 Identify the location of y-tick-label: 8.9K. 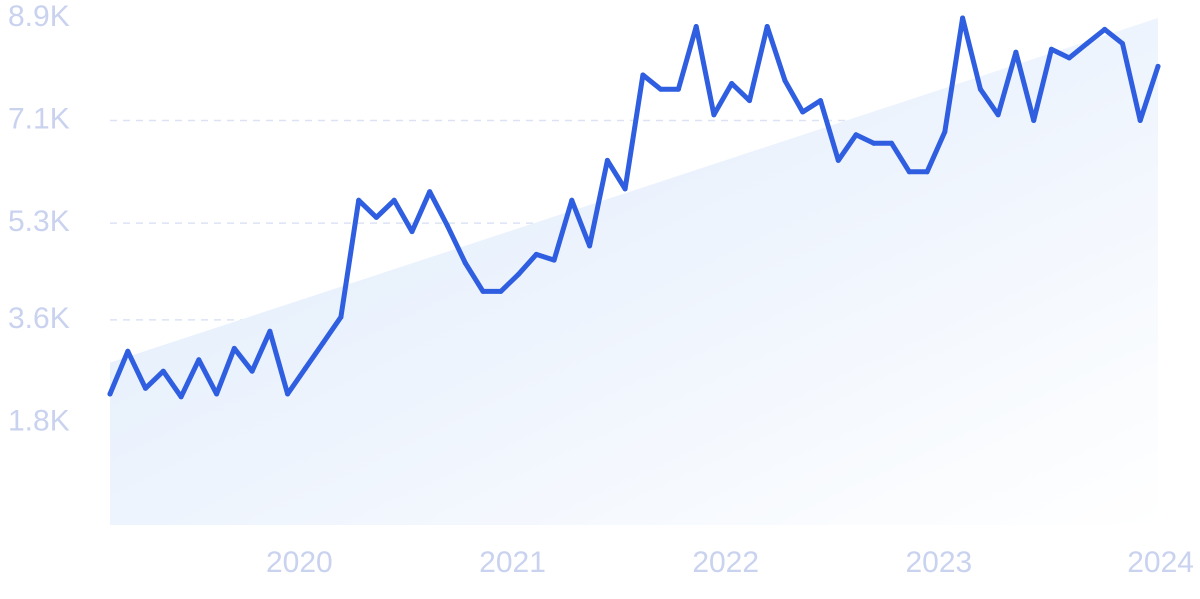
(39, 16).